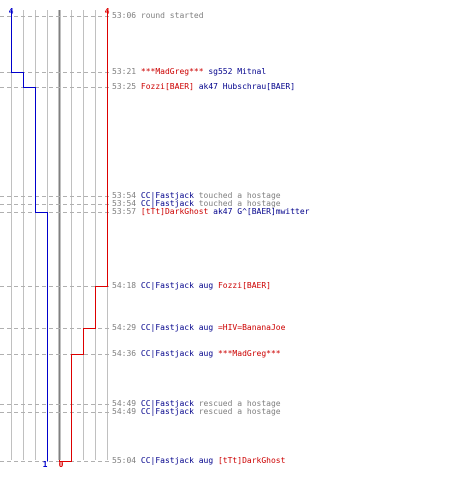 This screenshot has width=450, height=500. Describe the element at coordinates (61, 464) in the screenshot. I see `red-end-count: 0` at that location.